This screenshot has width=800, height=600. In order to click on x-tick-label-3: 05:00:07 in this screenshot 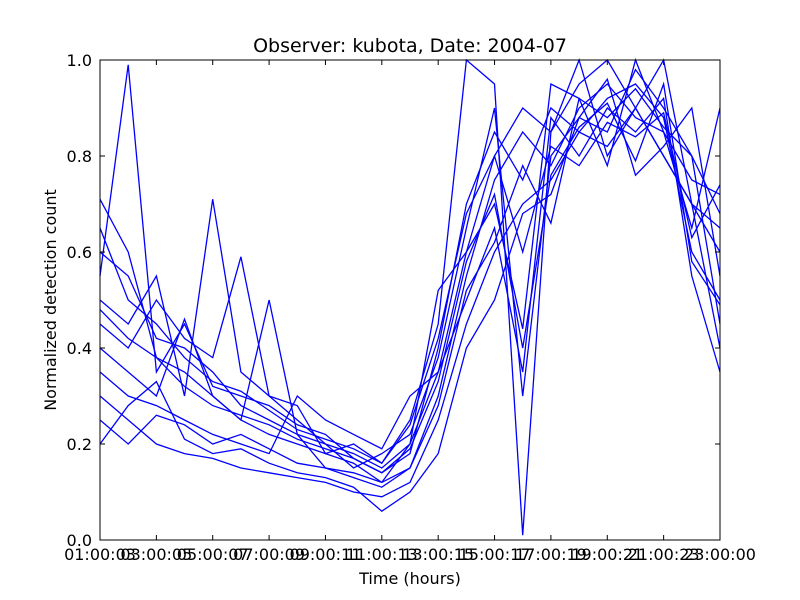, I will do `click(213, 554)`.